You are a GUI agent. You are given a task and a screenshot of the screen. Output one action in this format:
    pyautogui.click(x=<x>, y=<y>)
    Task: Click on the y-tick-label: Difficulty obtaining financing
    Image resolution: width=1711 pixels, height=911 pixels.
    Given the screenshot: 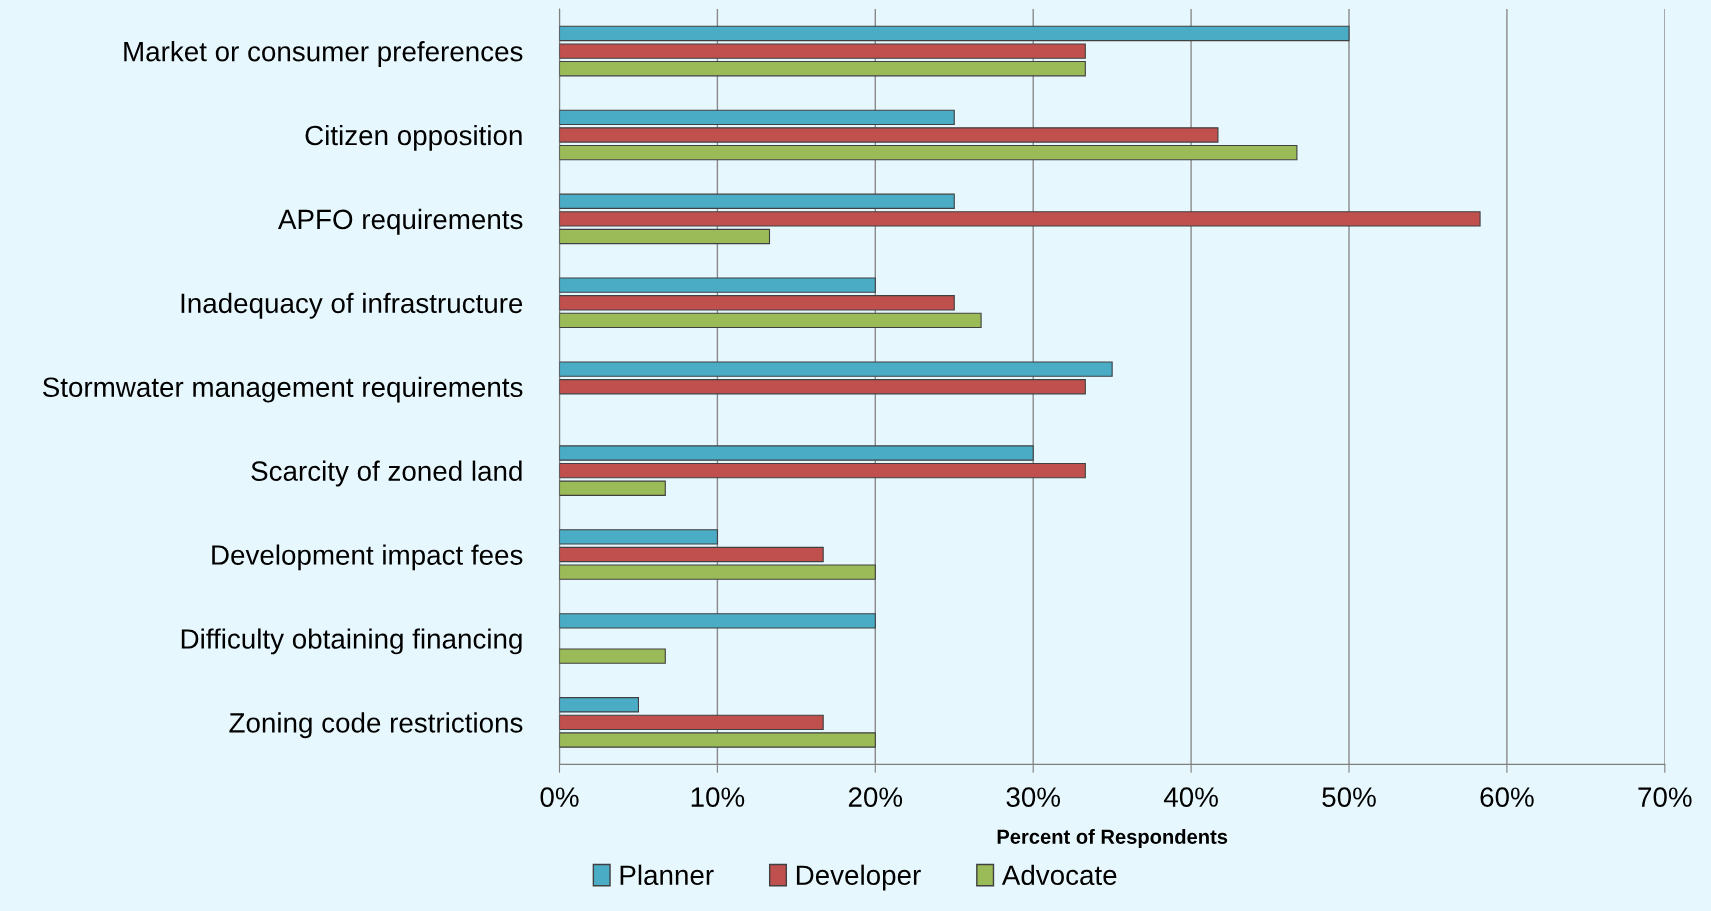 What is the action you would take?
    pyautogui.click(x=351, y=641)
    